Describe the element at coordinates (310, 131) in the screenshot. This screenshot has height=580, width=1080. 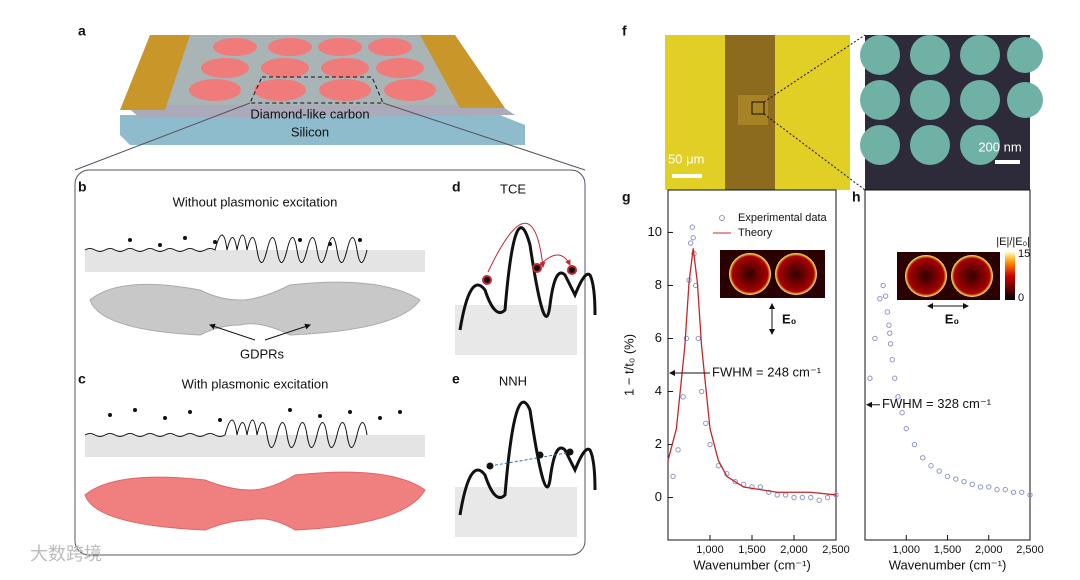
I see `layer-label: Silicon` at that location.